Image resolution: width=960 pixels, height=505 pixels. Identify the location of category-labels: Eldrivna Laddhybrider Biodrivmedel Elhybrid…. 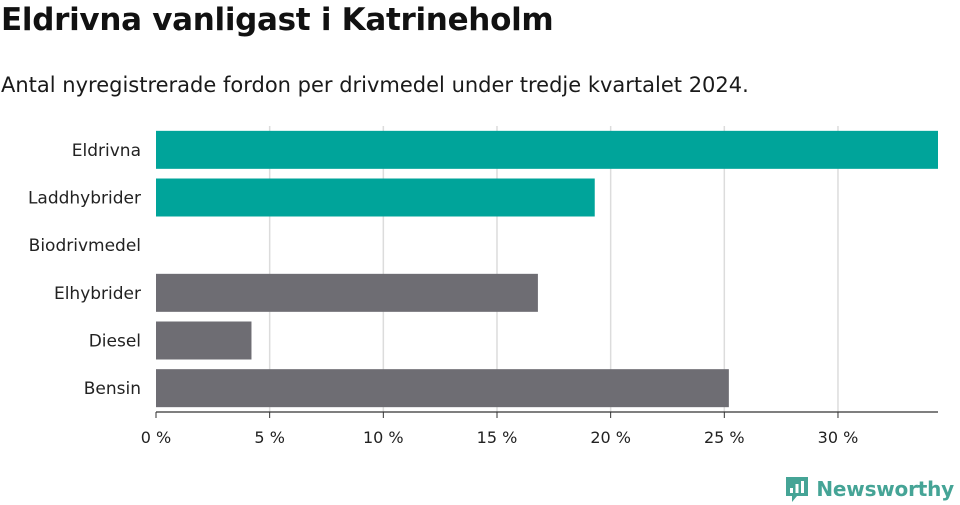
(84, 270).